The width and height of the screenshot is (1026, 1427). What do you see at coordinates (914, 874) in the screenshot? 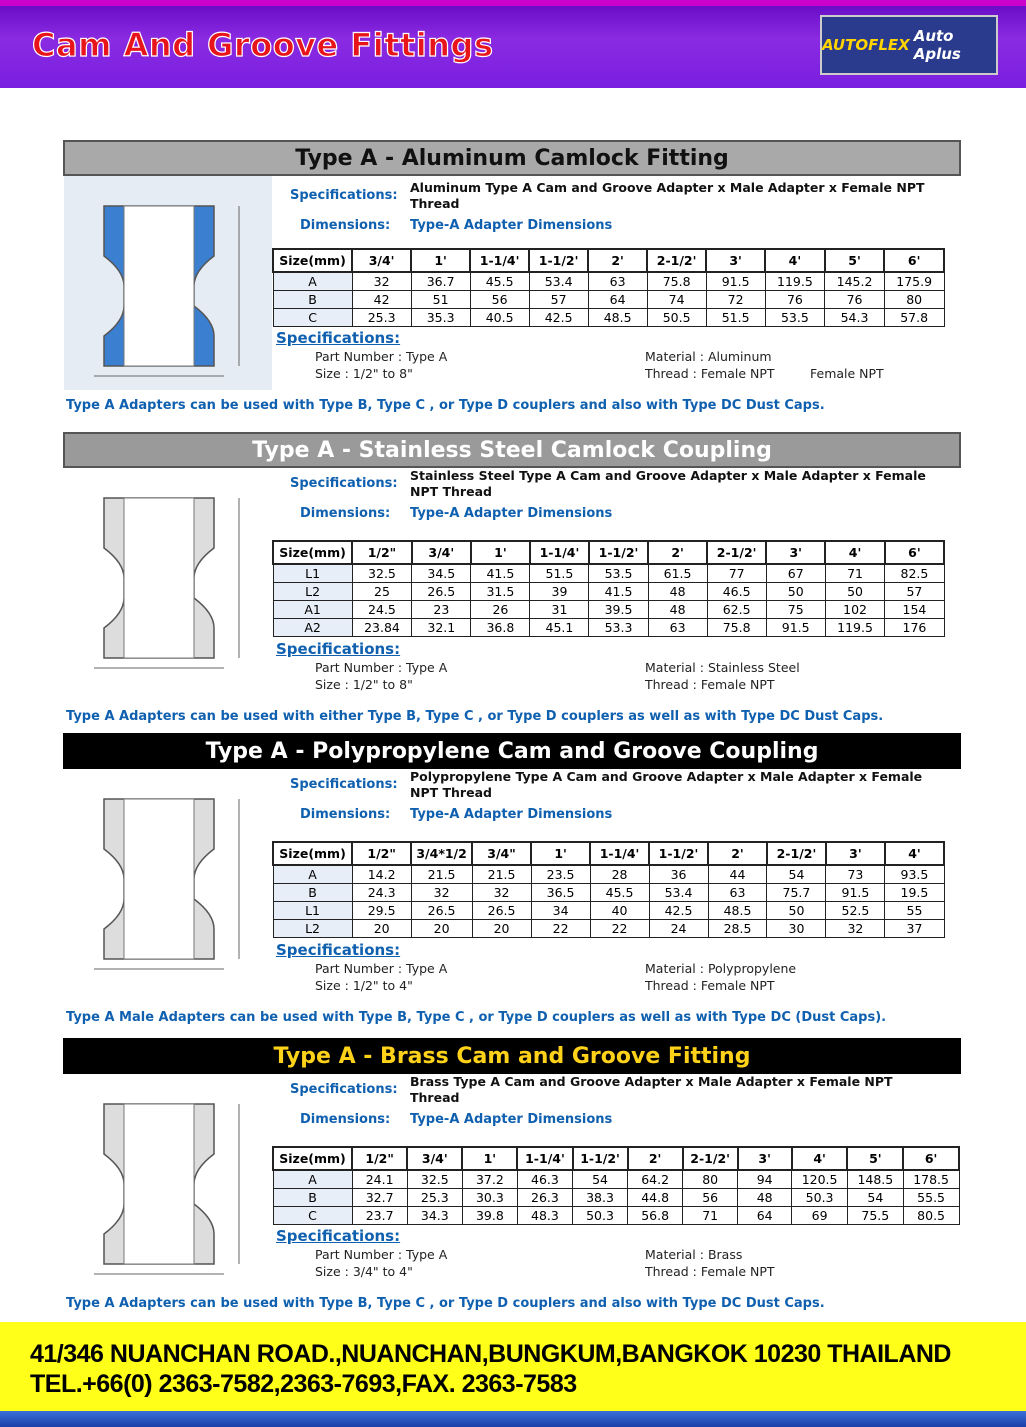
I see `table-cell: 93.5` at bounding box center [914, 874].